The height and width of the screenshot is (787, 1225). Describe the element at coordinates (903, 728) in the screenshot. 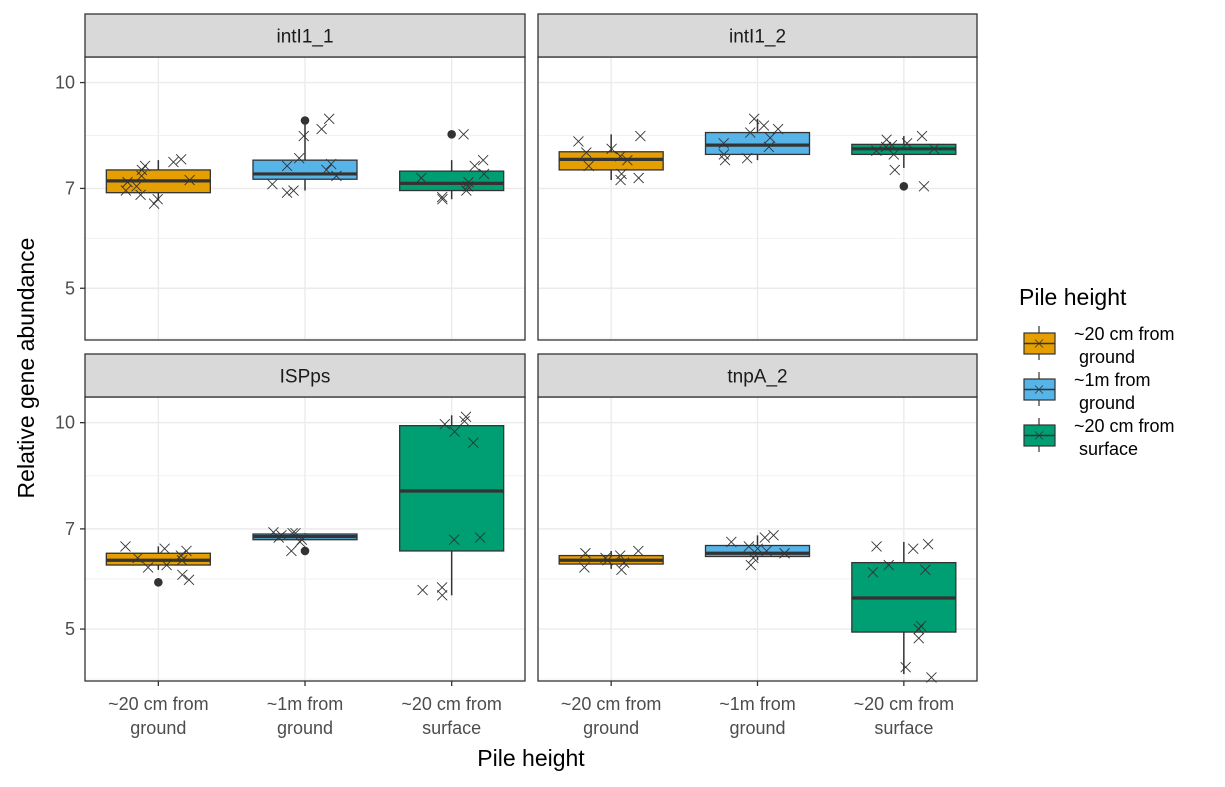

I see `x-tick-label-line: surface` at that location.